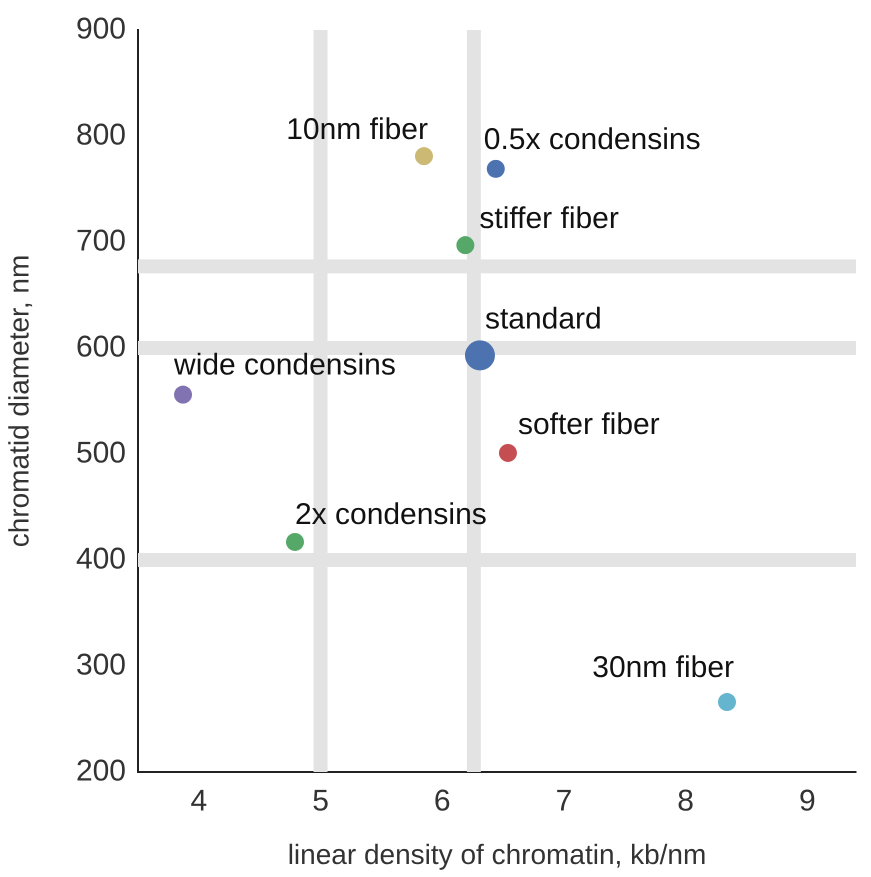 Image resolution: width=871 pixels, height=877 pixels. What do you see at coordinates (543, 319) in the screenshot?
I see `series-label: standard` at bounding box center [543, 319].